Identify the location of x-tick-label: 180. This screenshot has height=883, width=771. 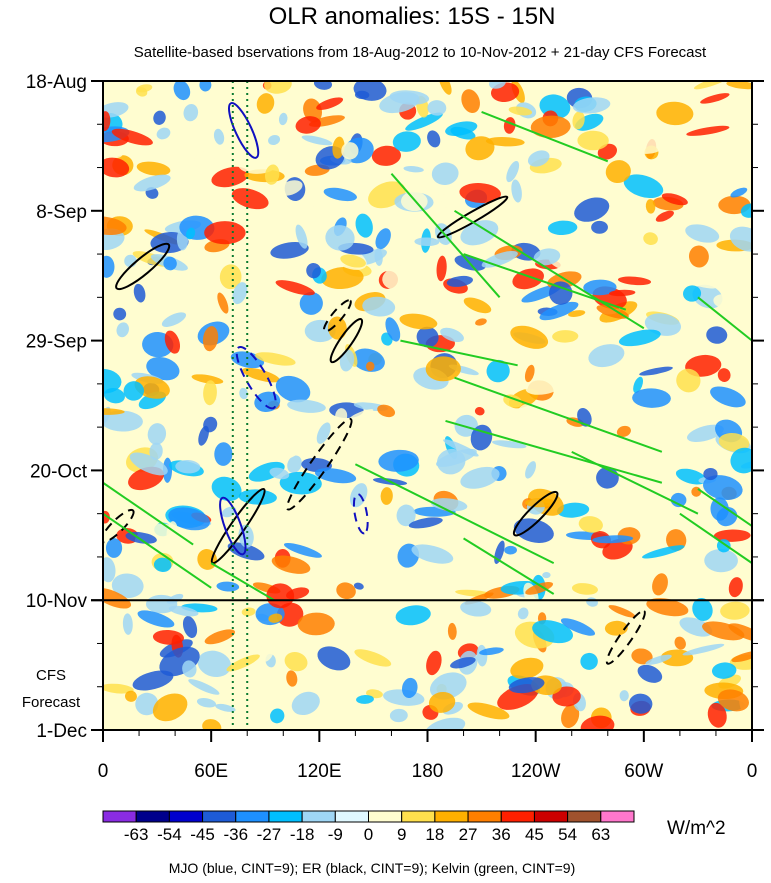
(428, 771).